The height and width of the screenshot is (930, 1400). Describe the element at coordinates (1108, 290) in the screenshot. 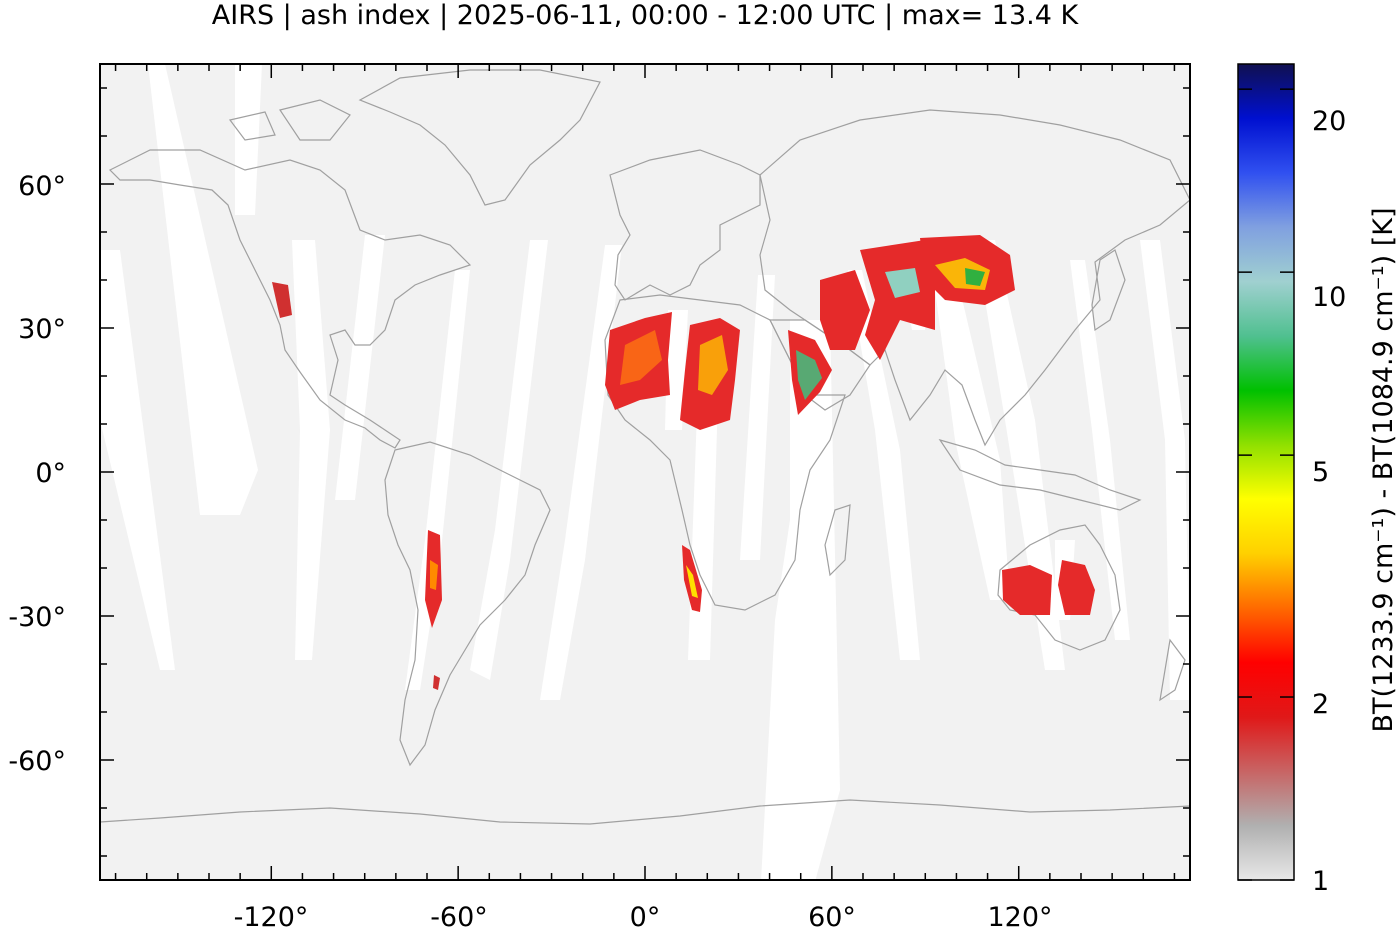

I see `coastline-japan` at that location.